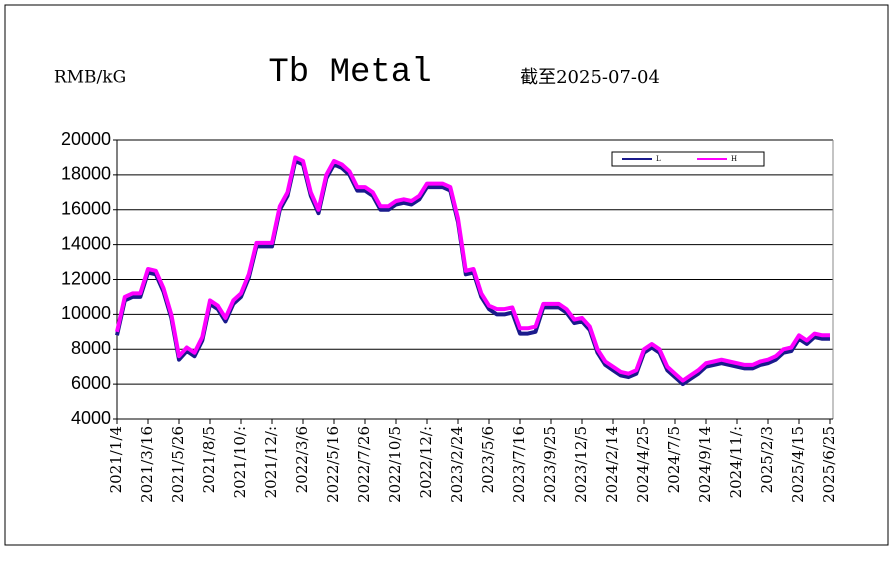  What do you see at coordinates (767, 459) in the screenshot?
I see `x-tick-label: 2025/2/3` at bounding box center [767, 459].